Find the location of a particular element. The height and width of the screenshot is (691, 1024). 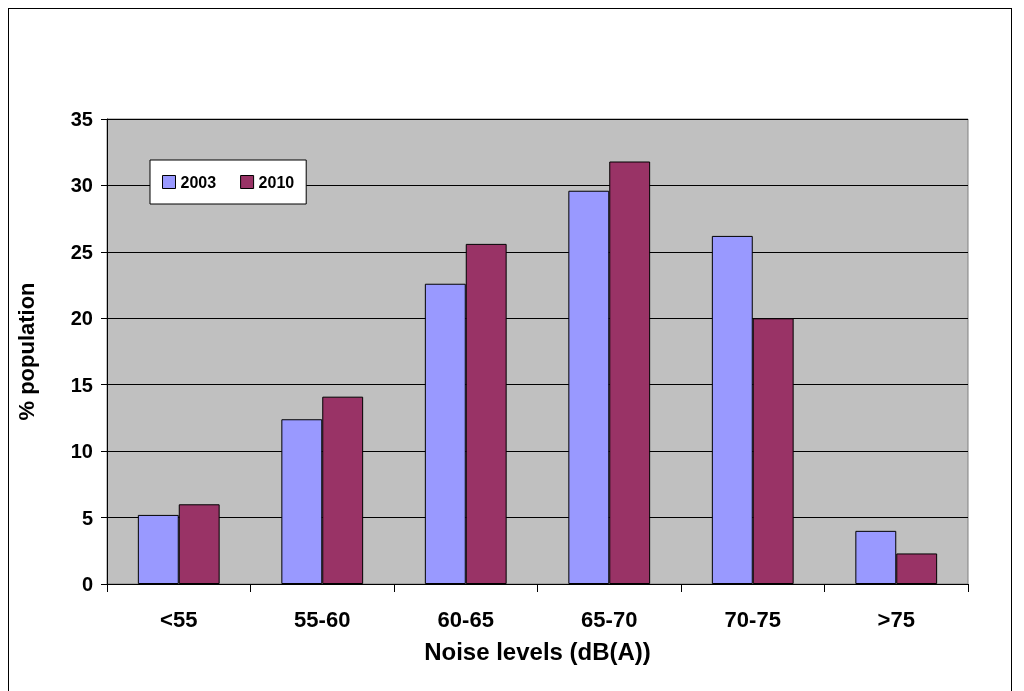

y-tick-label: 10 is located at coordinates (81, 451).